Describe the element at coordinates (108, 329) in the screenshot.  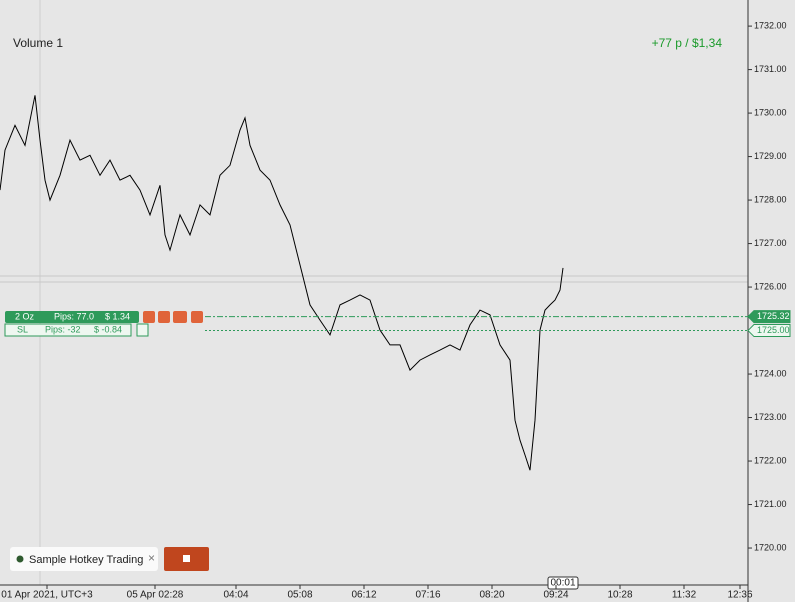
I see `sl-usd: $ -0.84` at that location.